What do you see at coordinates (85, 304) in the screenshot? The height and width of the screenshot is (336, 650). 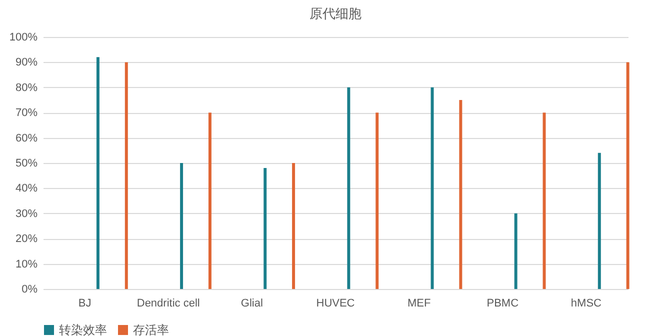 I see `x-tick-label: BJ` at bounding box center [85, 304].